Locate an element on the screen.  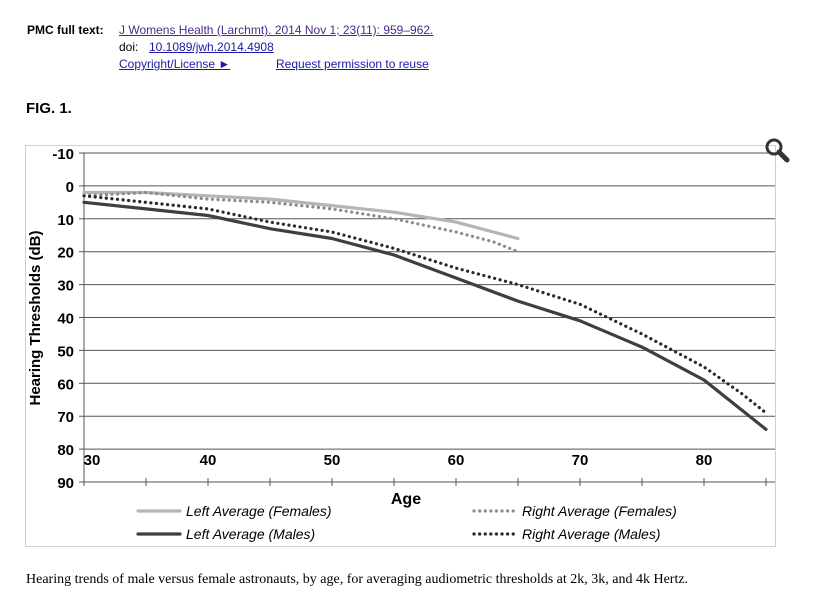
figure-label: FIG. 1. is located at coordinates (49, 108).